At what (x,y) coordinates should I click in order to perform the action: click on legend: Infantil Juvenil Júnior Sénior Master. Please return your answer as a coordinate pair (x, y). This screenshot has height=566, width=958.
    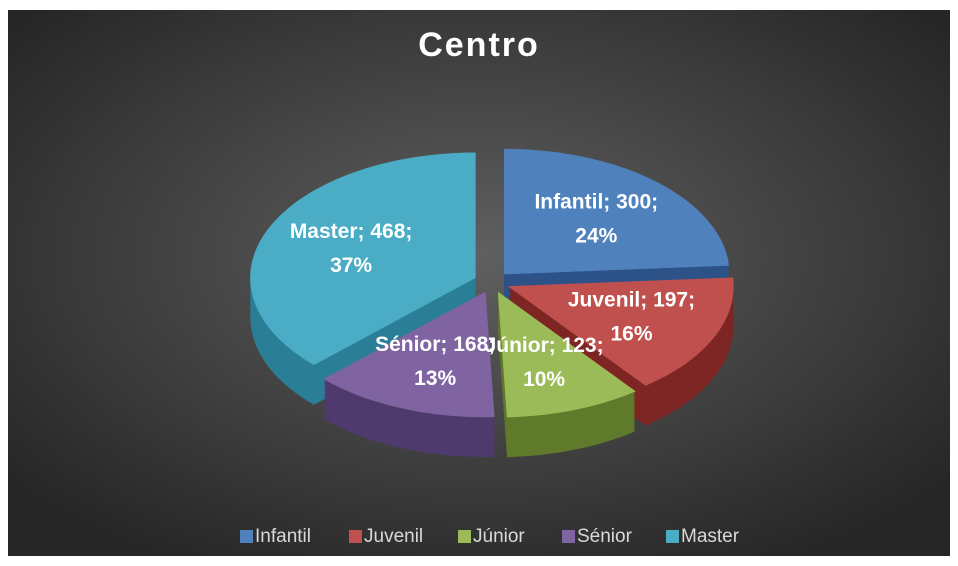
    Looking at the image, I should click on (490, 536).